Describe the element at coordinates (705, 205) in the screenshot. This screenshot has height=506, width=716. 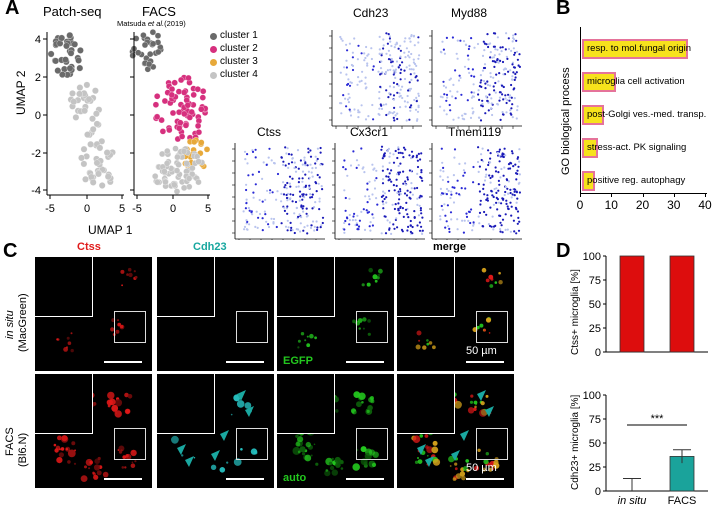
I see `go-xtick-label: 40` at that location.